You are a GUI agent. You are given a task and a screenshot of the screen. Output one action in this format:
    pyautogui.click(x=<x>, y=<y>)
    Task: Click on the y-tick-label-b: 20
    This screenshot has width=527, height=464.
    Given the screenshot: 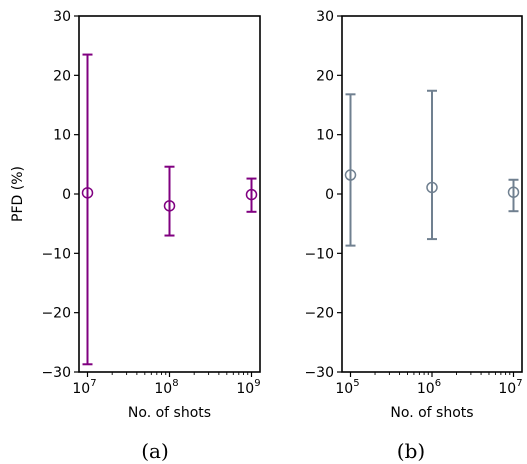 What is the action you would take?
    pyautogui.click(x=325, y=76)
    